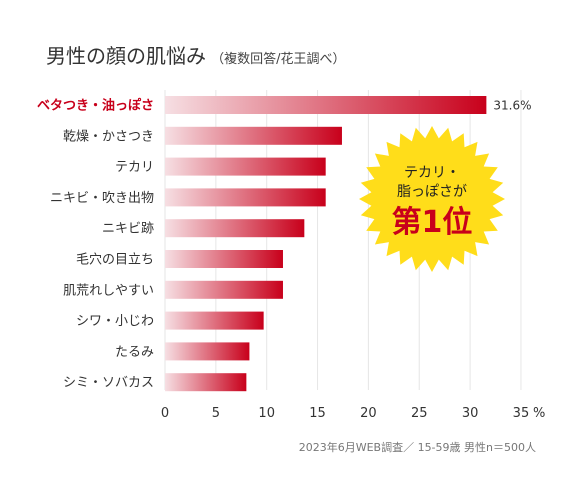  Describe the element at coordinates (115, 321) in the screenshot. I see `category-label: シワ・小じわ` at that location.